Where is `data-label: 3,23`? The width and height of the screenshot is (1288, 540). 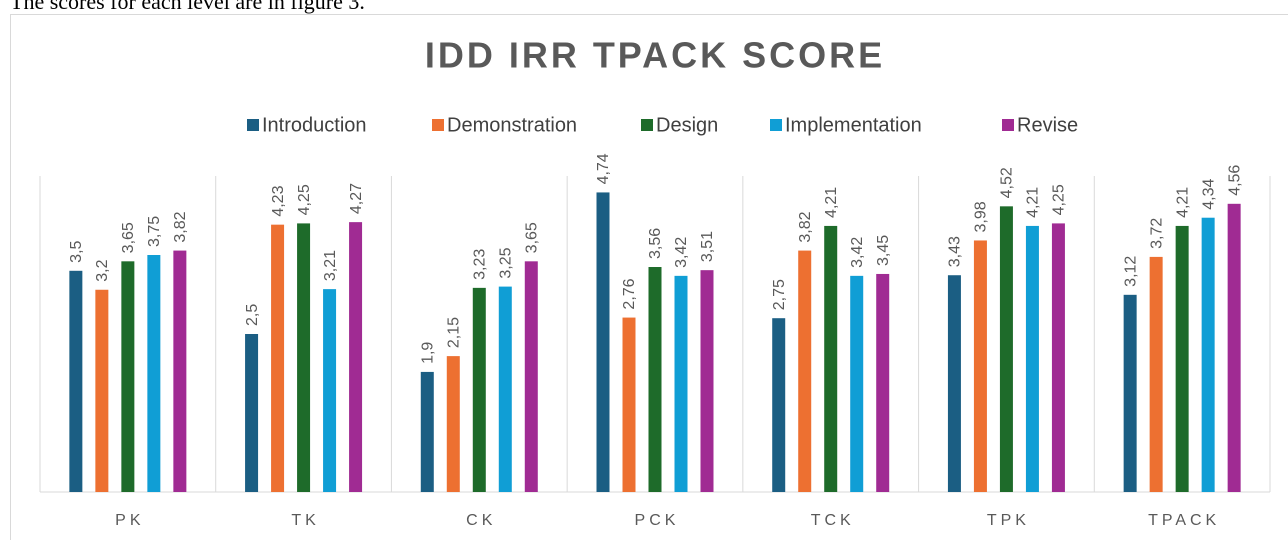
data-label: 3,23 is located at coordinates (480, 264).